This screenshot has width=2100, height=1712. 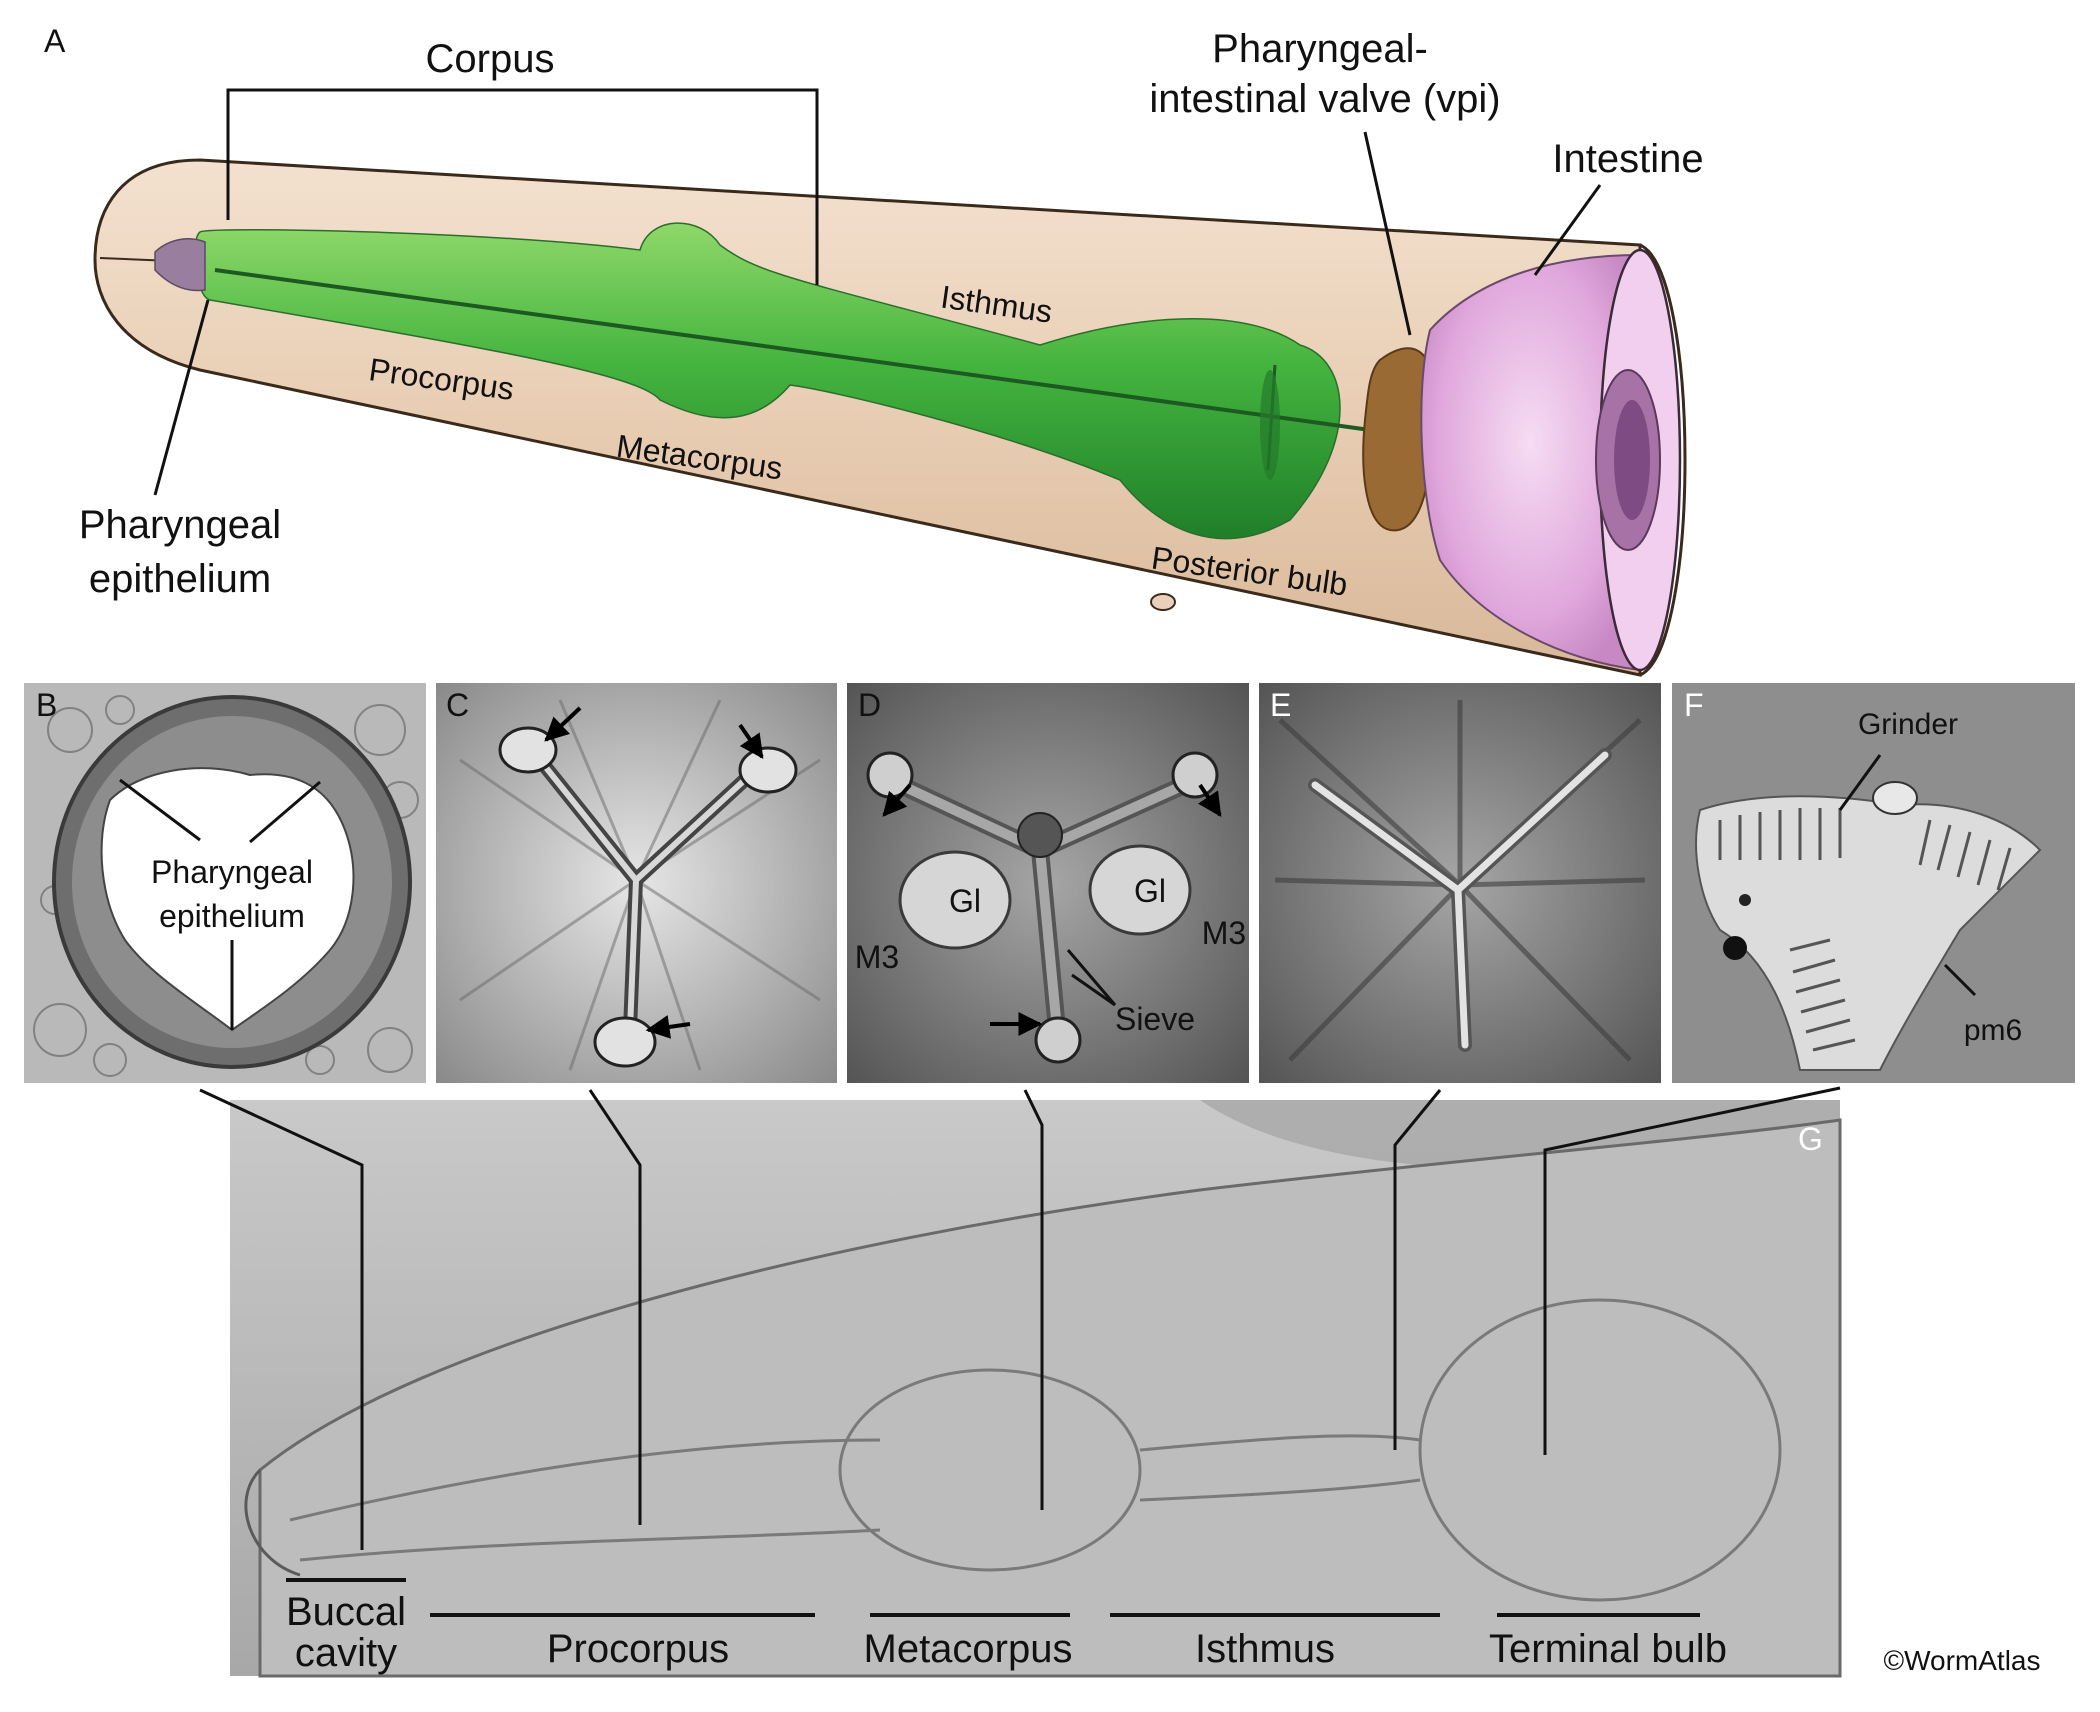 I want to click on region-bars, so click(x=993, y=1597).